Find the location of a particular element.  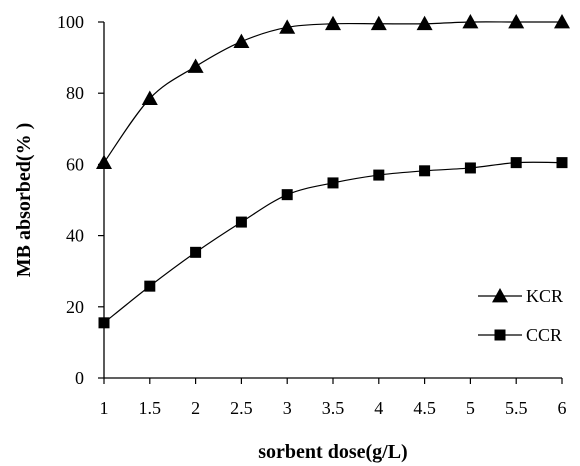

x-tick-label: 5.5 is located at coordinates (516, 408).